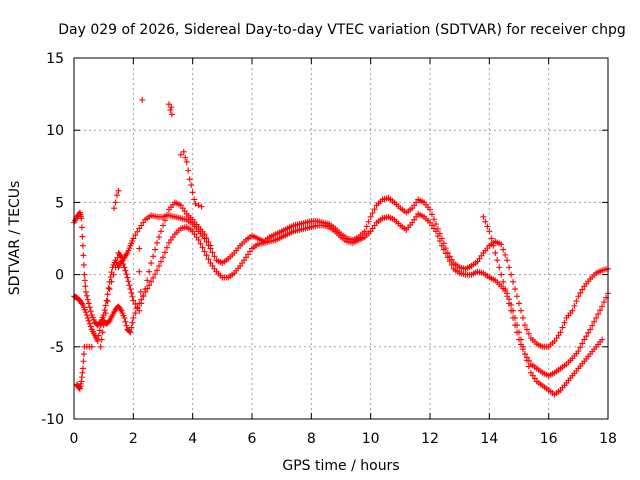 This screenshot has height=480, width=640. I want to click on x-tick-label: 2, so click(133, 439).